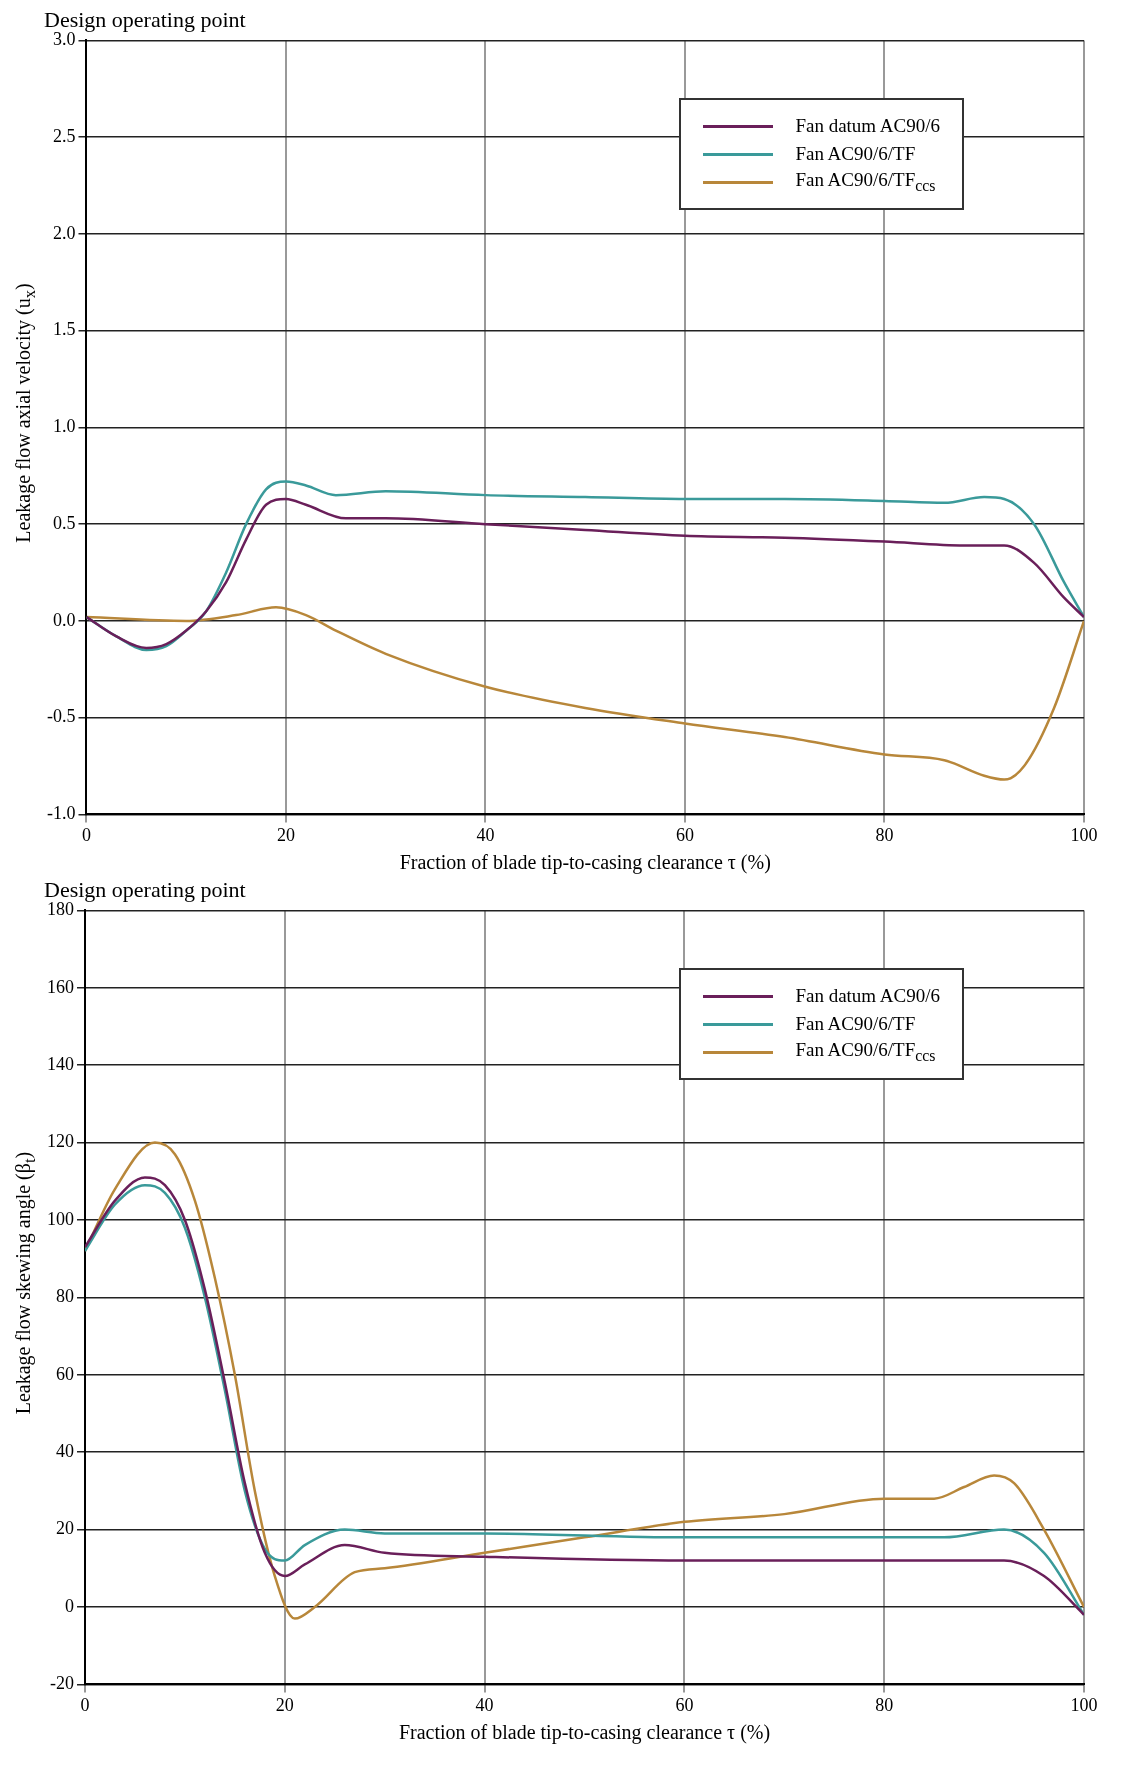  I want to click on y-tick-label: 0, so click(69, 1605).